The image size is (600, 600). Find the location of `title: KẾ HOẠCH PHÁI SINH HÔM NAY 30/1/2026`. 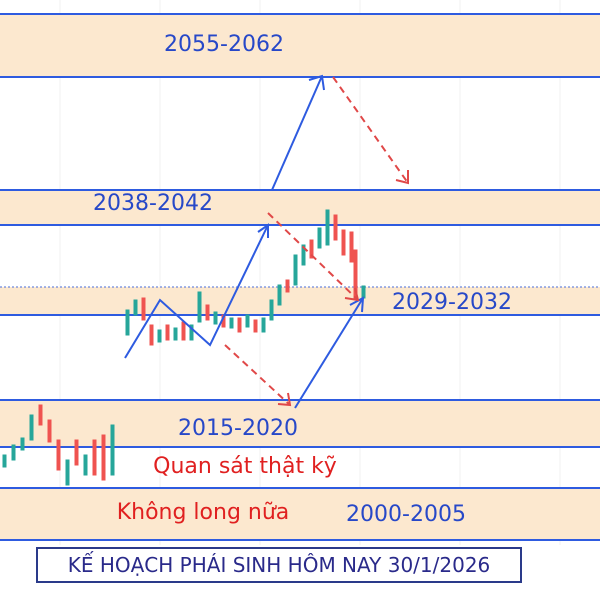

title: KẾ HOẠCH PHÁI SINH HÔM NAY 30/1/2026 is located at coordinates (279, 564).